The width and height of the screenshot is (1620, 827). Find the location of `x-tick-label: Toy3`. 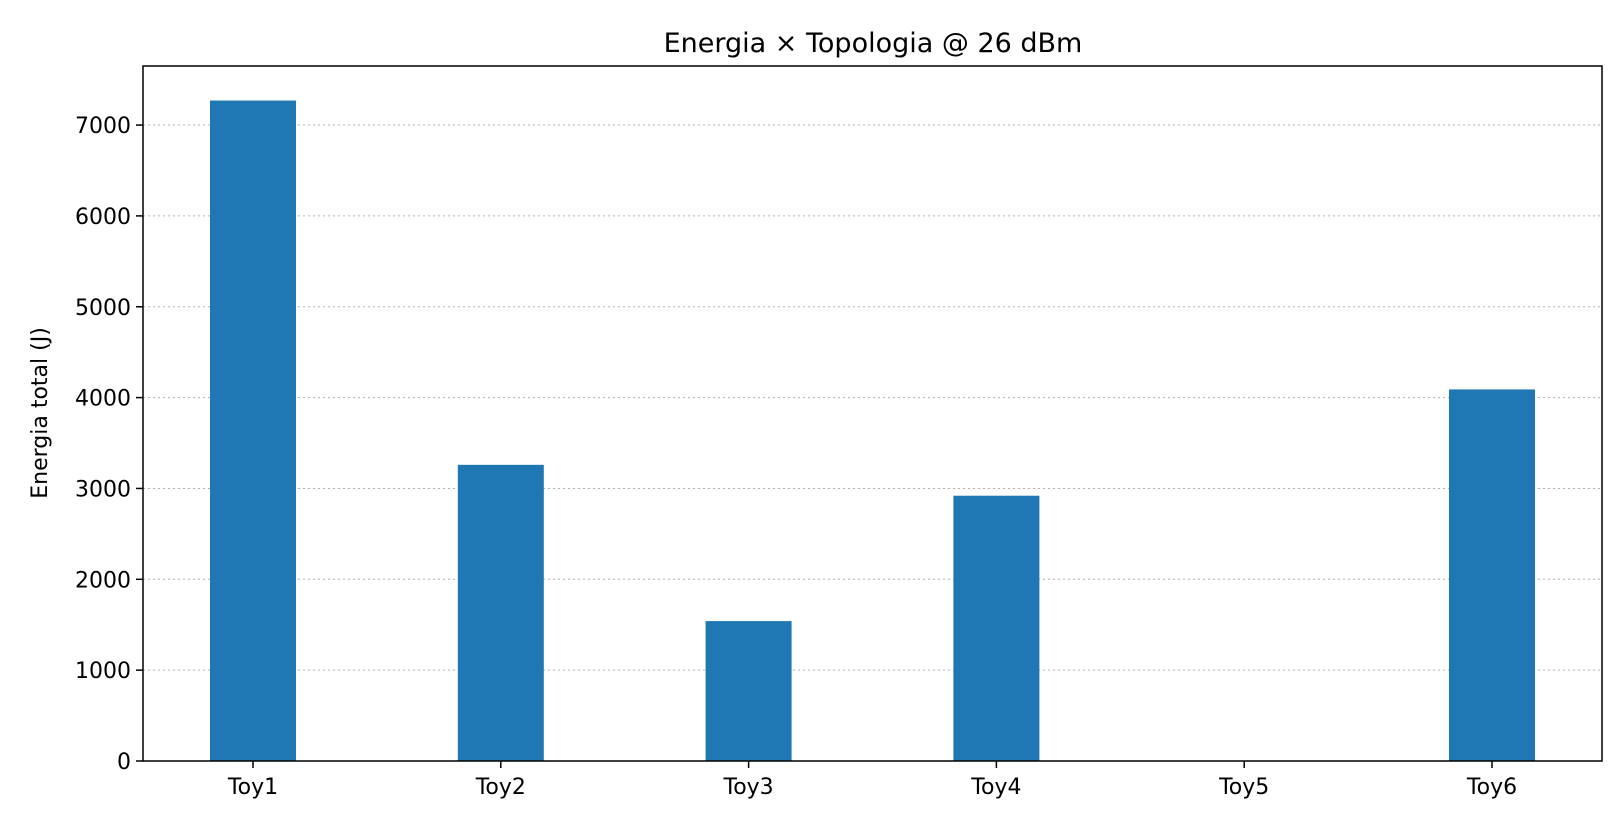

x-tick-label: Toy3 is located at coordinates (748, 787).